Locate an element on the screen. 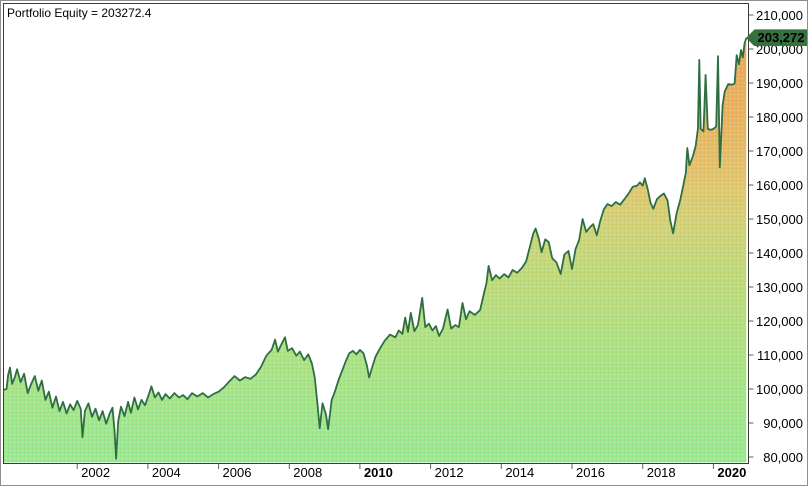  x-axis-label: 2010 is located at coordinates (378, 472).